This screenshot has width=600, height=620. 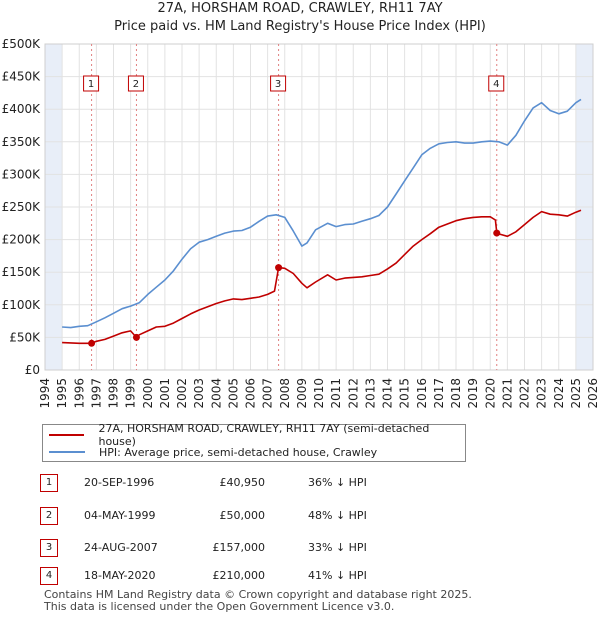 What do you see at coordinates (216, 393) in the screenshot?
I see `x-tick-label: 2004` at bounding box center [216, 393].